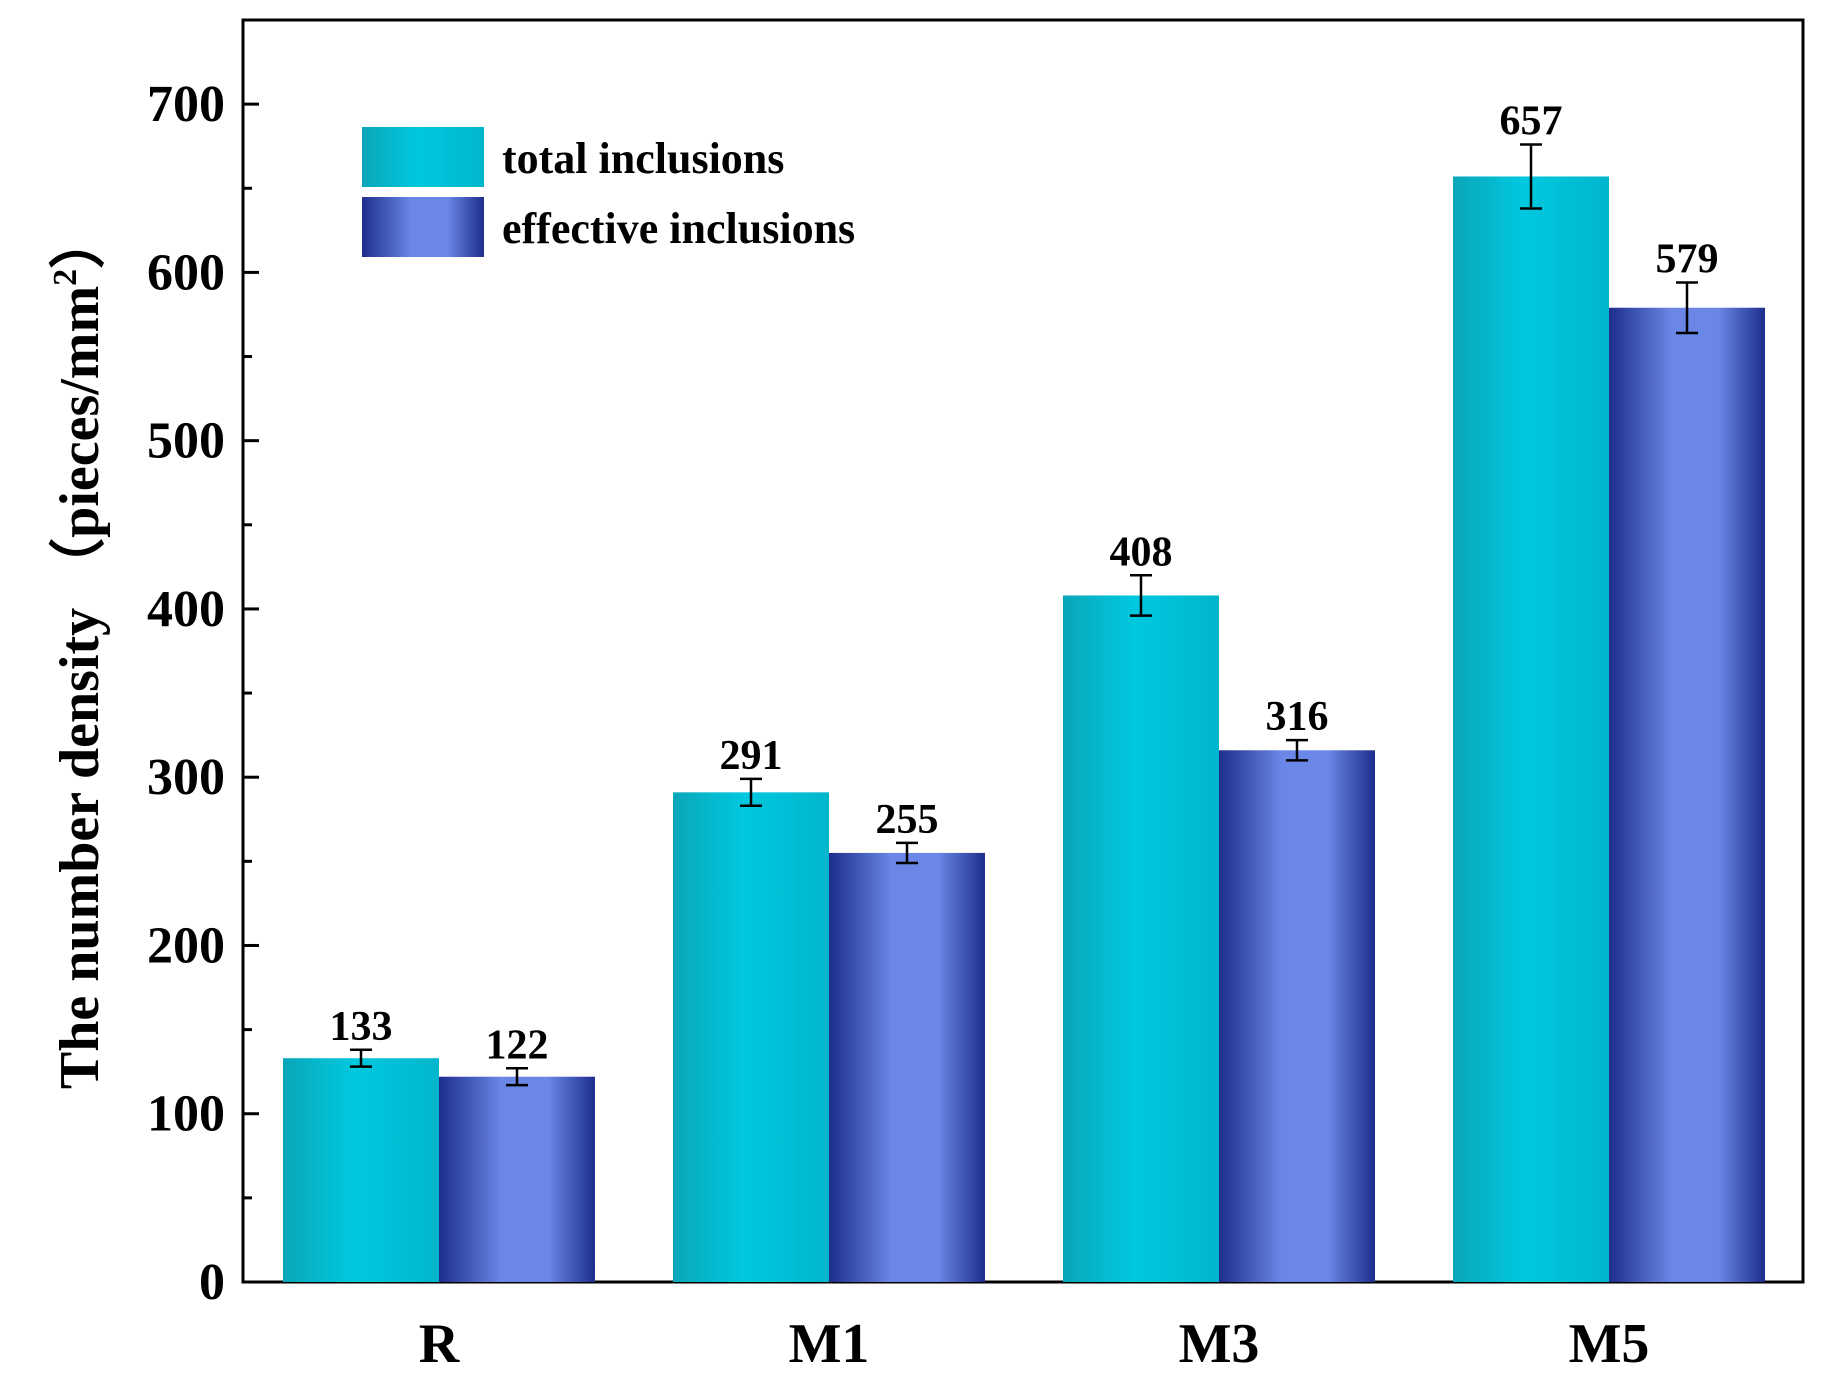 The height and width of the screenshot is (1389, 1825). I want to click on legend-label-effective: effective inclusions, so click(678, 228).